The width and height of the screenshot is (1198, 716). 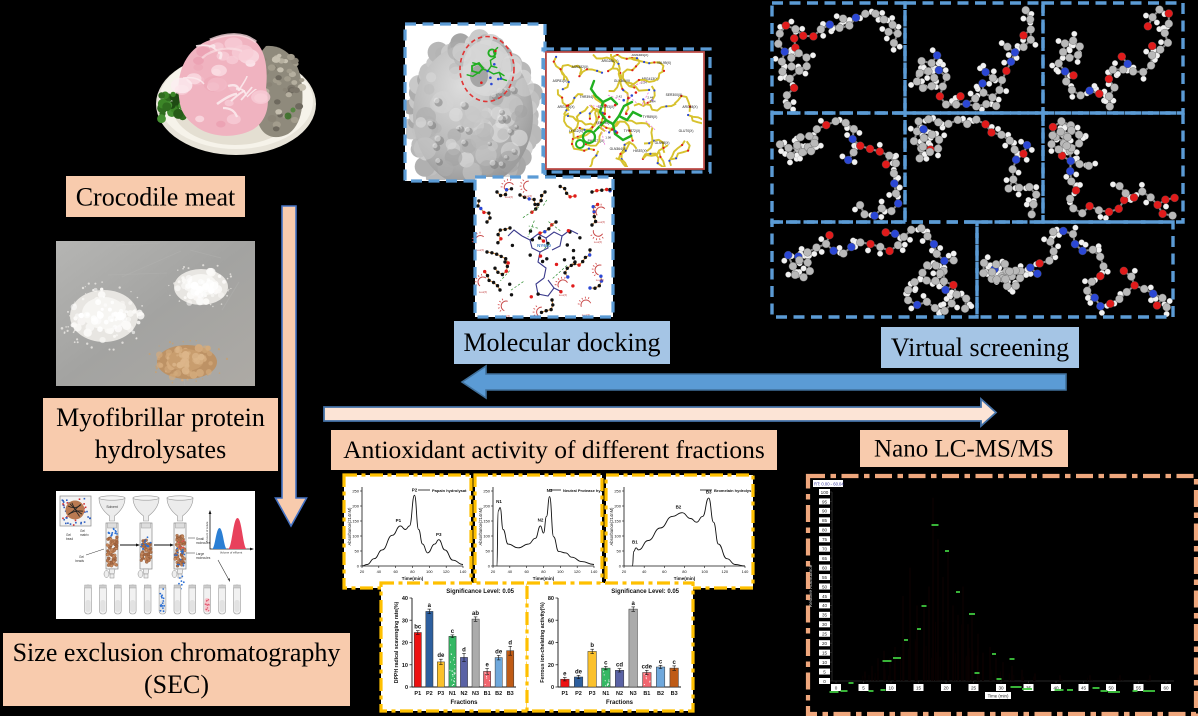 I want to click on svg-text: Significance Level: 0.05, so click(x=480, y=592).